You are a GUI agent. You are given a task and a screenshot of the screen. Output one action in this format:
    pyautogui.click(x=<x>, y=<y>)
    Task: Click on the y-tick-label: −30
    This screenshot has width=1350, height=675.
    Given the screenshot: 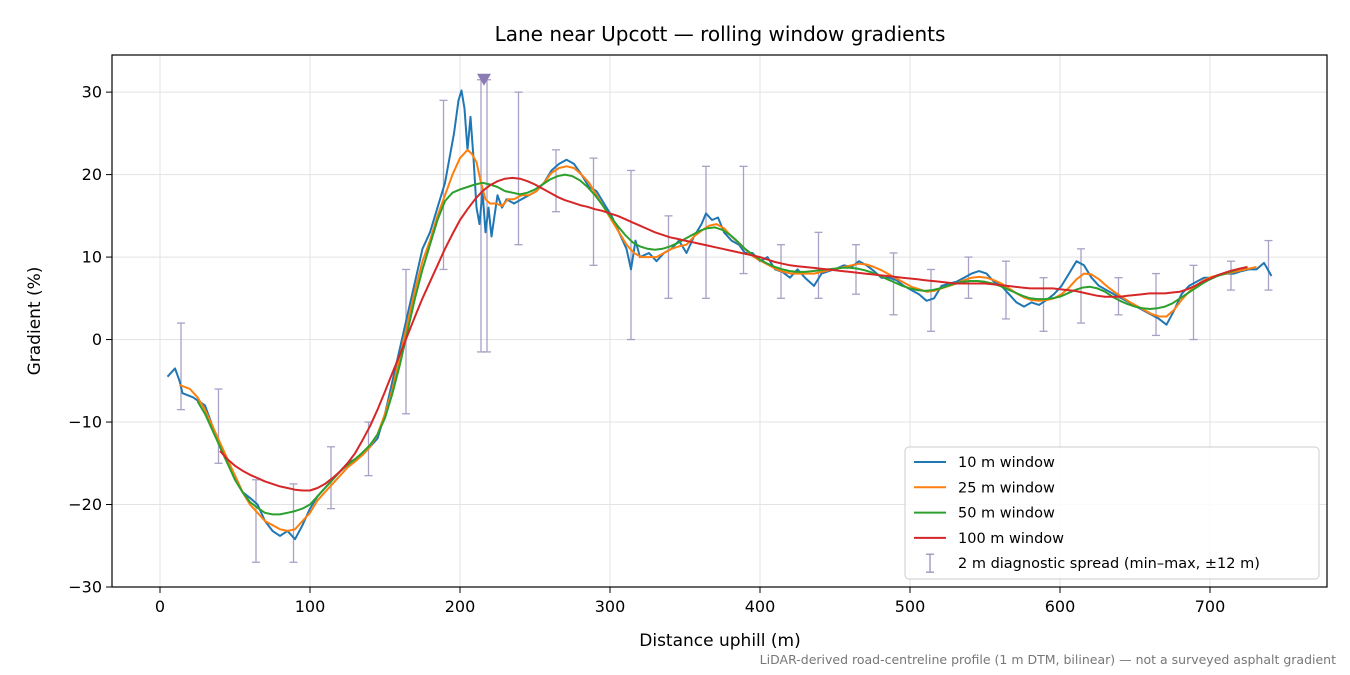 What is the action you would take?
    pyautogui.click(x=85, y=587)
    